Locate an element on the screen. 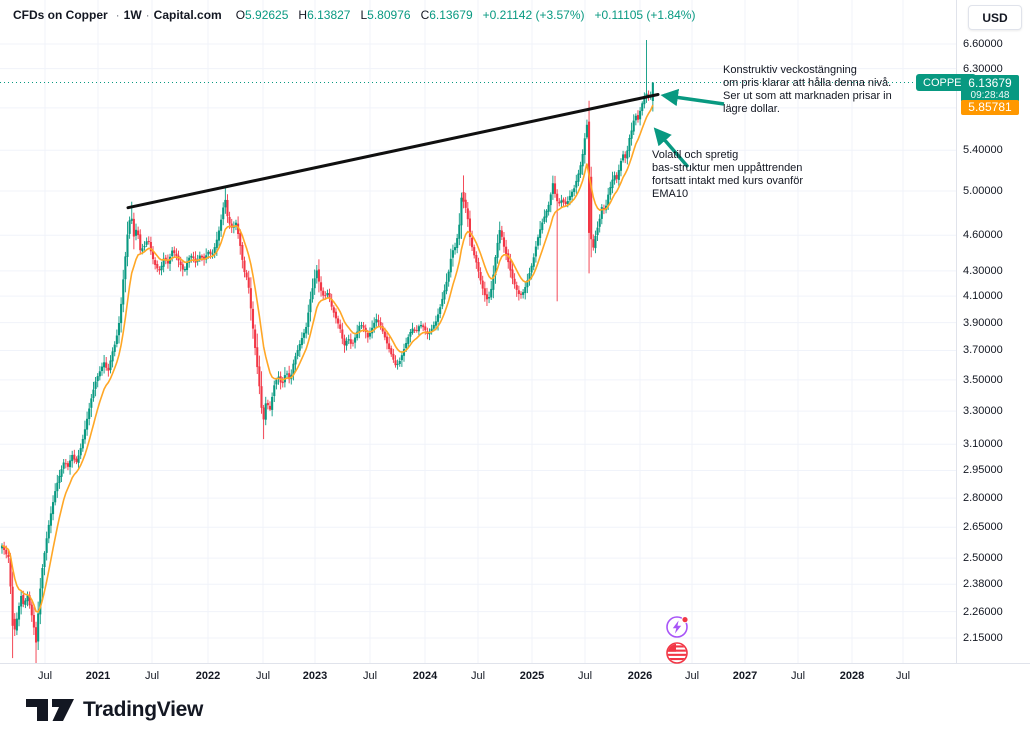 This screenshot has height=733, width=1030. price-axis-label: 2.80000 is located at coordinates (983, 498).